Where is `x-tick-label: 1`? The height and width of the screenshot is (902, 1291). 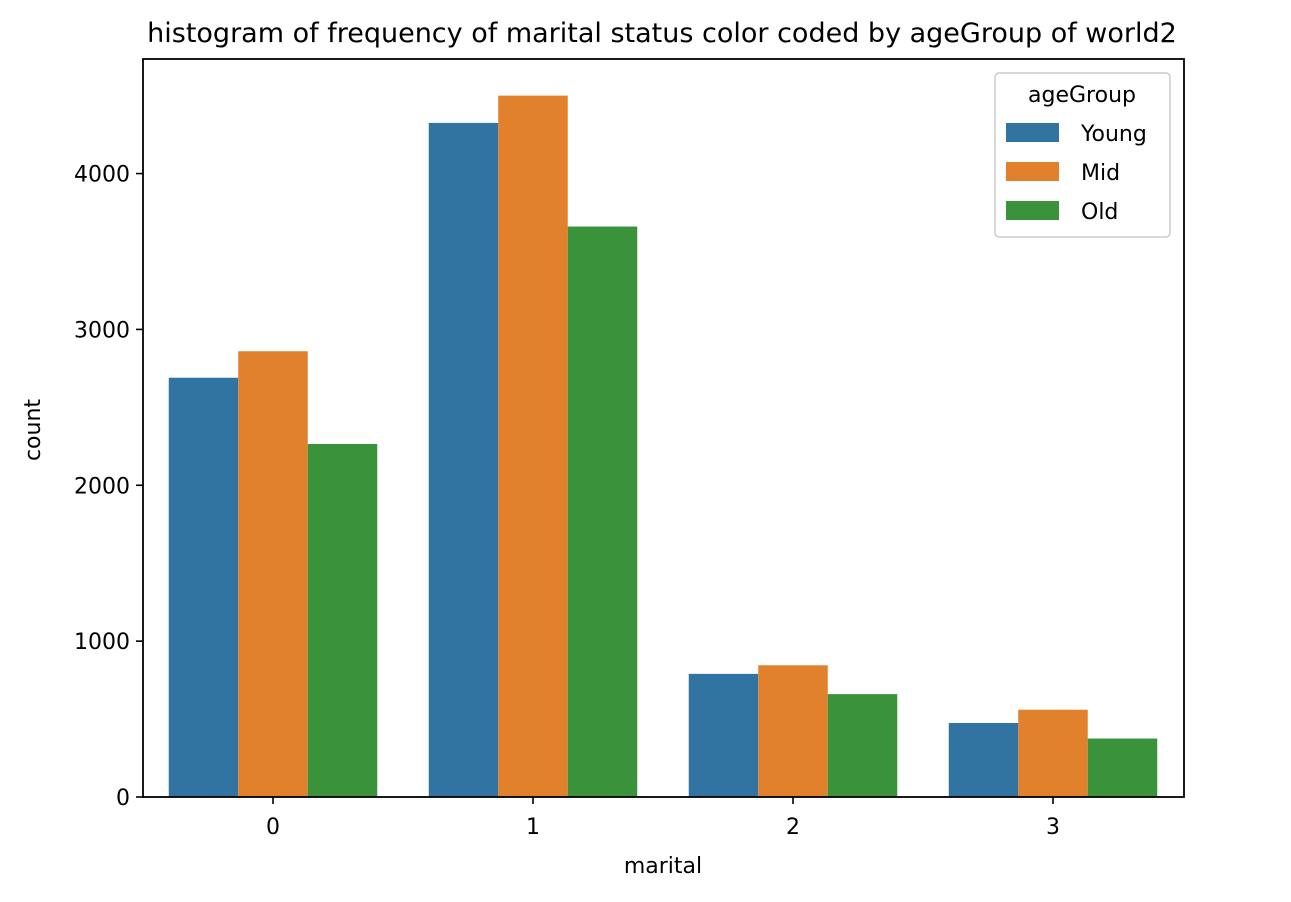 x-tick-label: 1 is located at coordinates (533, 827).